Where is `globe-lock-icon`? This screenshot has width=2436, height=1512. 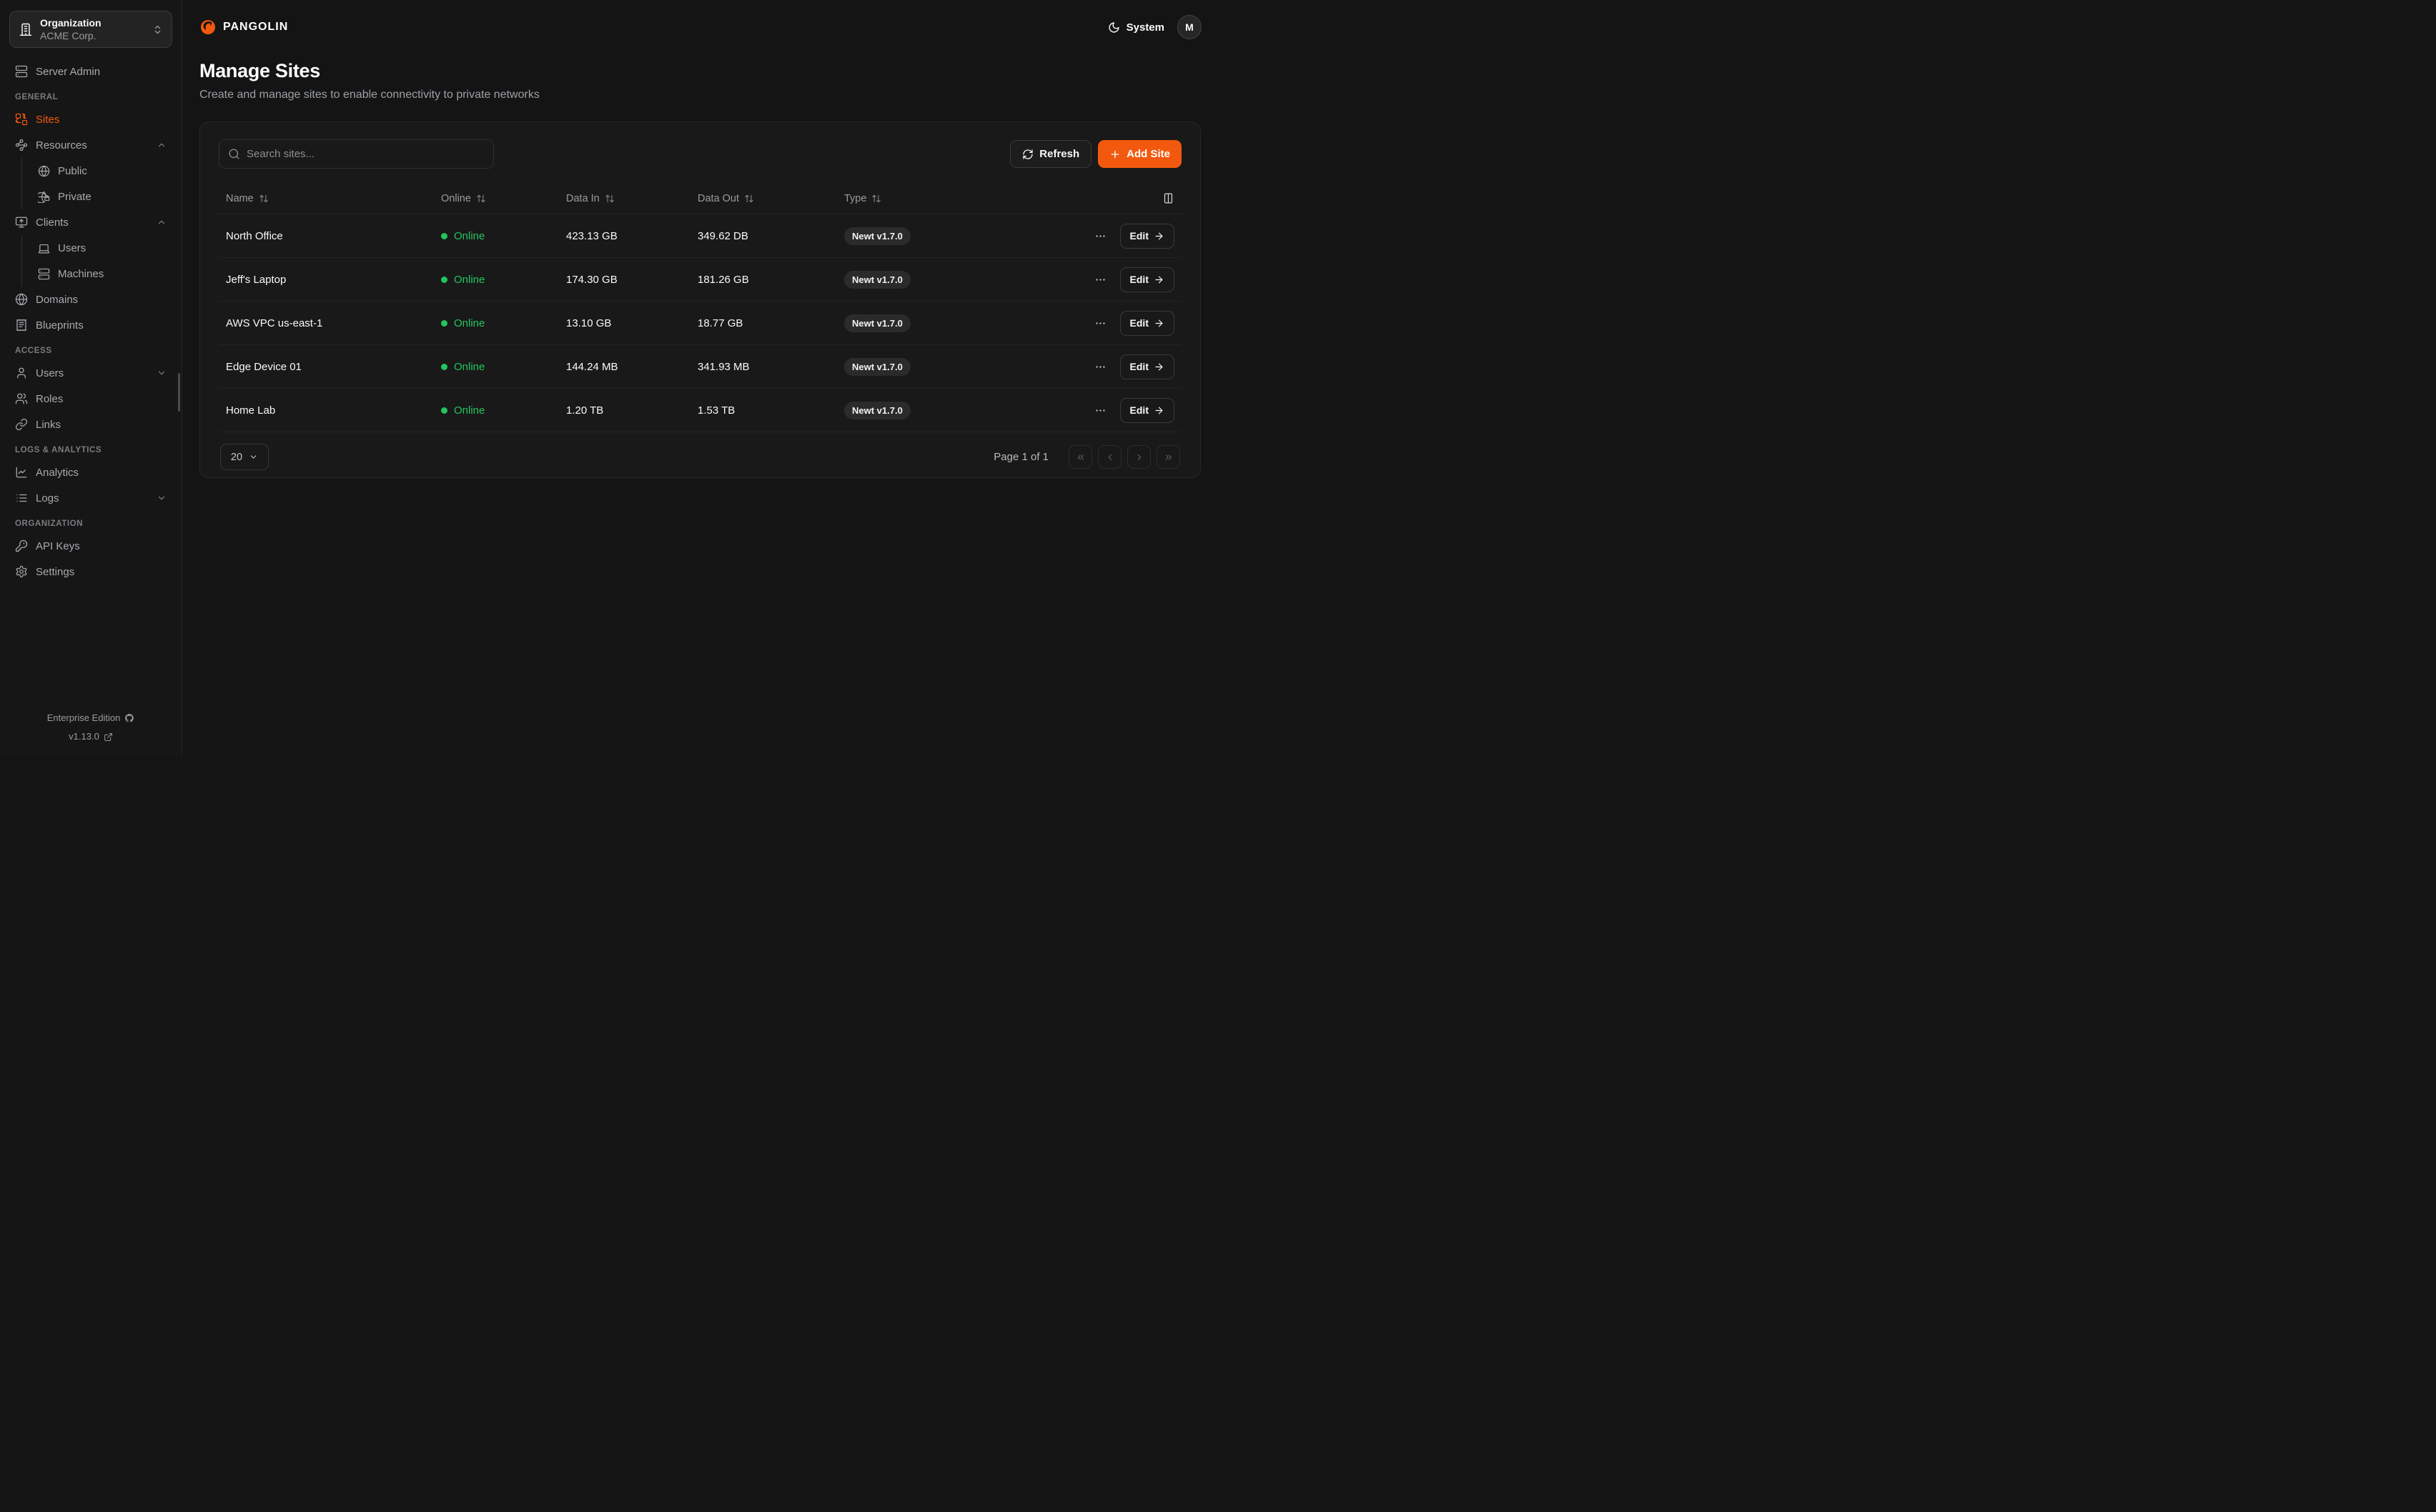 globe-lock-icon is located at coordinates (44, 197).